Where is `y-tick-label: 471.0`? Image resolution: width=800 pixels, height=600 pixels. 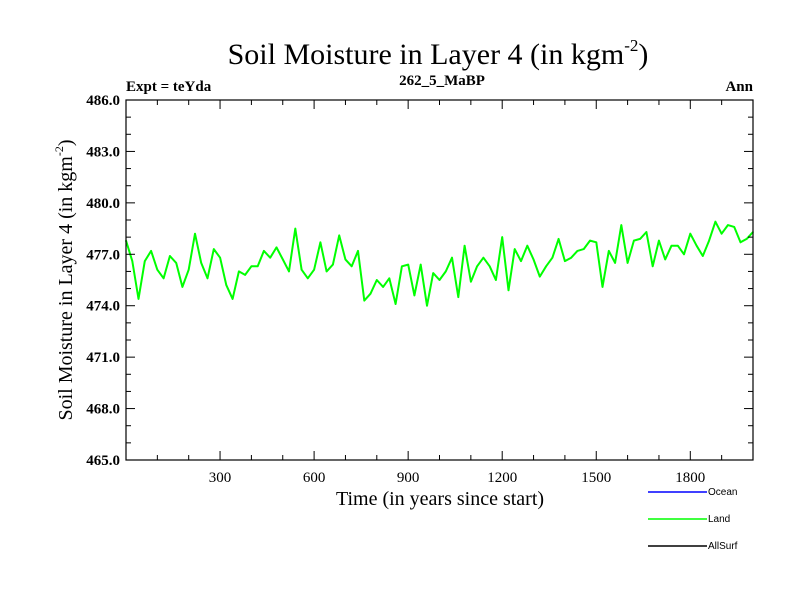 y-tick-label: 471.0 is located at coordinates (103, 358).